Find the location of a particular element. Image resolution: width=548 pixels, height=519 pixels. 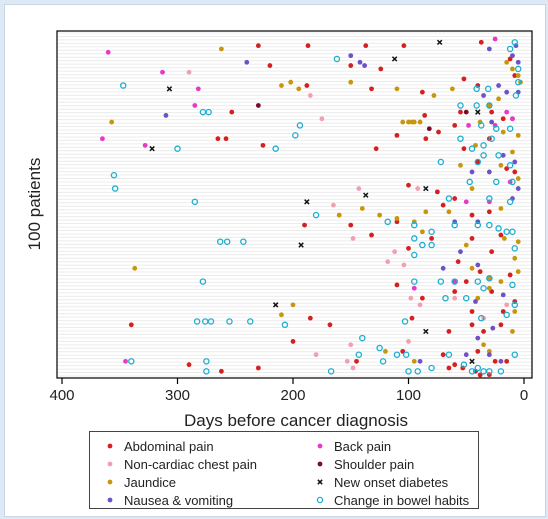

legend-label: Non-cardiac chest pain is located at coordinates (190, 464).